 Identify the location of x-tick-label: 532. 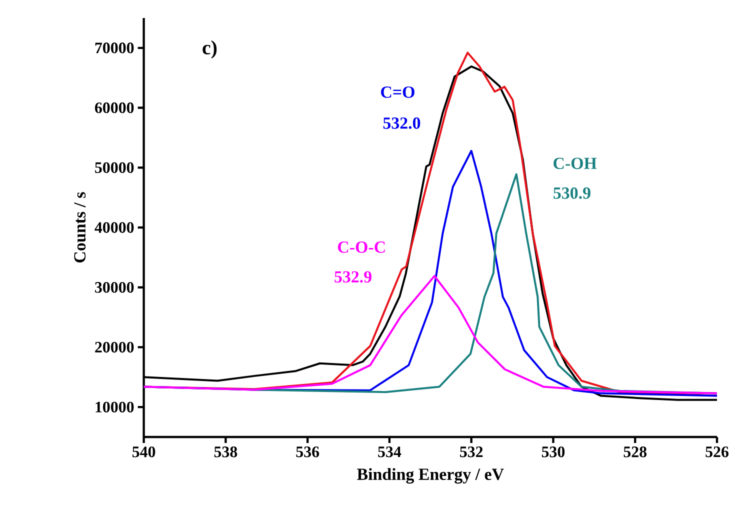
(471, 452).